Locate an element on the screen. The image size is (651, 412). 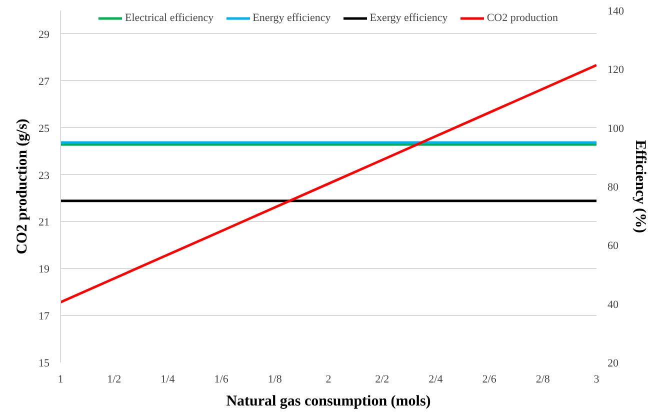
y2-tick-label: 120 is located at coordinates (616, 70).